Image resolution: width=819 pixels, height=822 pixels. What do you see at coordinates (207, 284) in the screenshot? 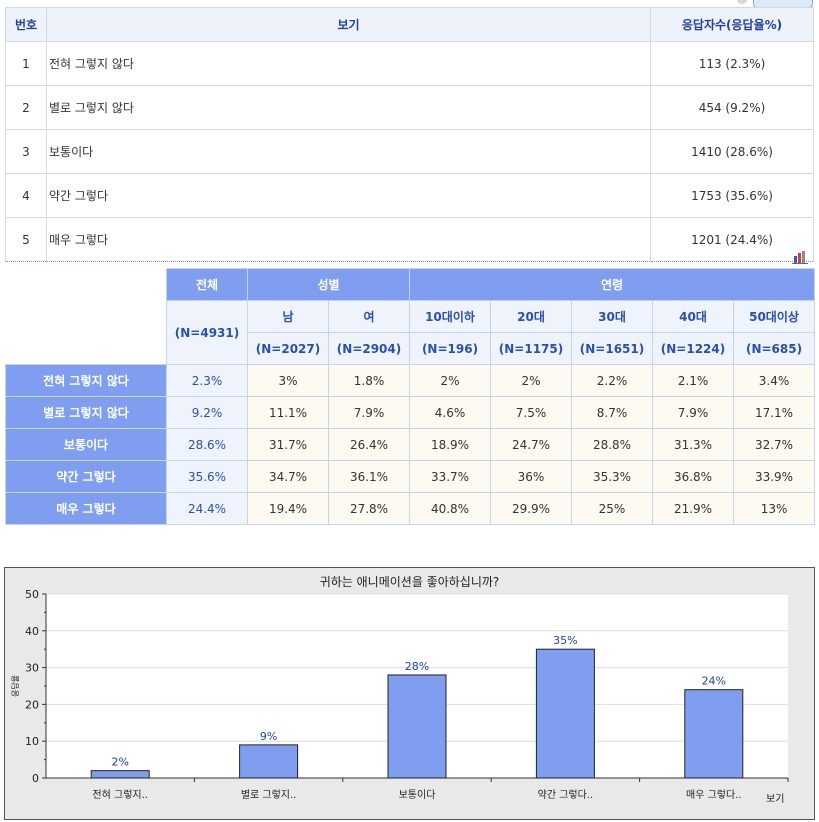
I see `total-header: 전체` at bounding box center [207, 284].